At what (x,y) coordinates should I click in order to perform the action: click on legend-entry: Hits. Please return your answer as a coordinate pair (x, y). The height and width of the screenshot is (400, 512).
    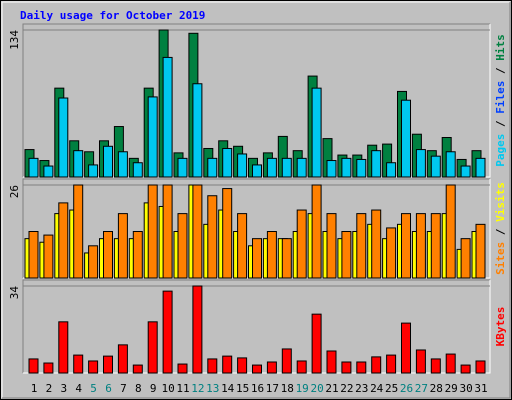
    Looking at the image, I should click on (500, 47).